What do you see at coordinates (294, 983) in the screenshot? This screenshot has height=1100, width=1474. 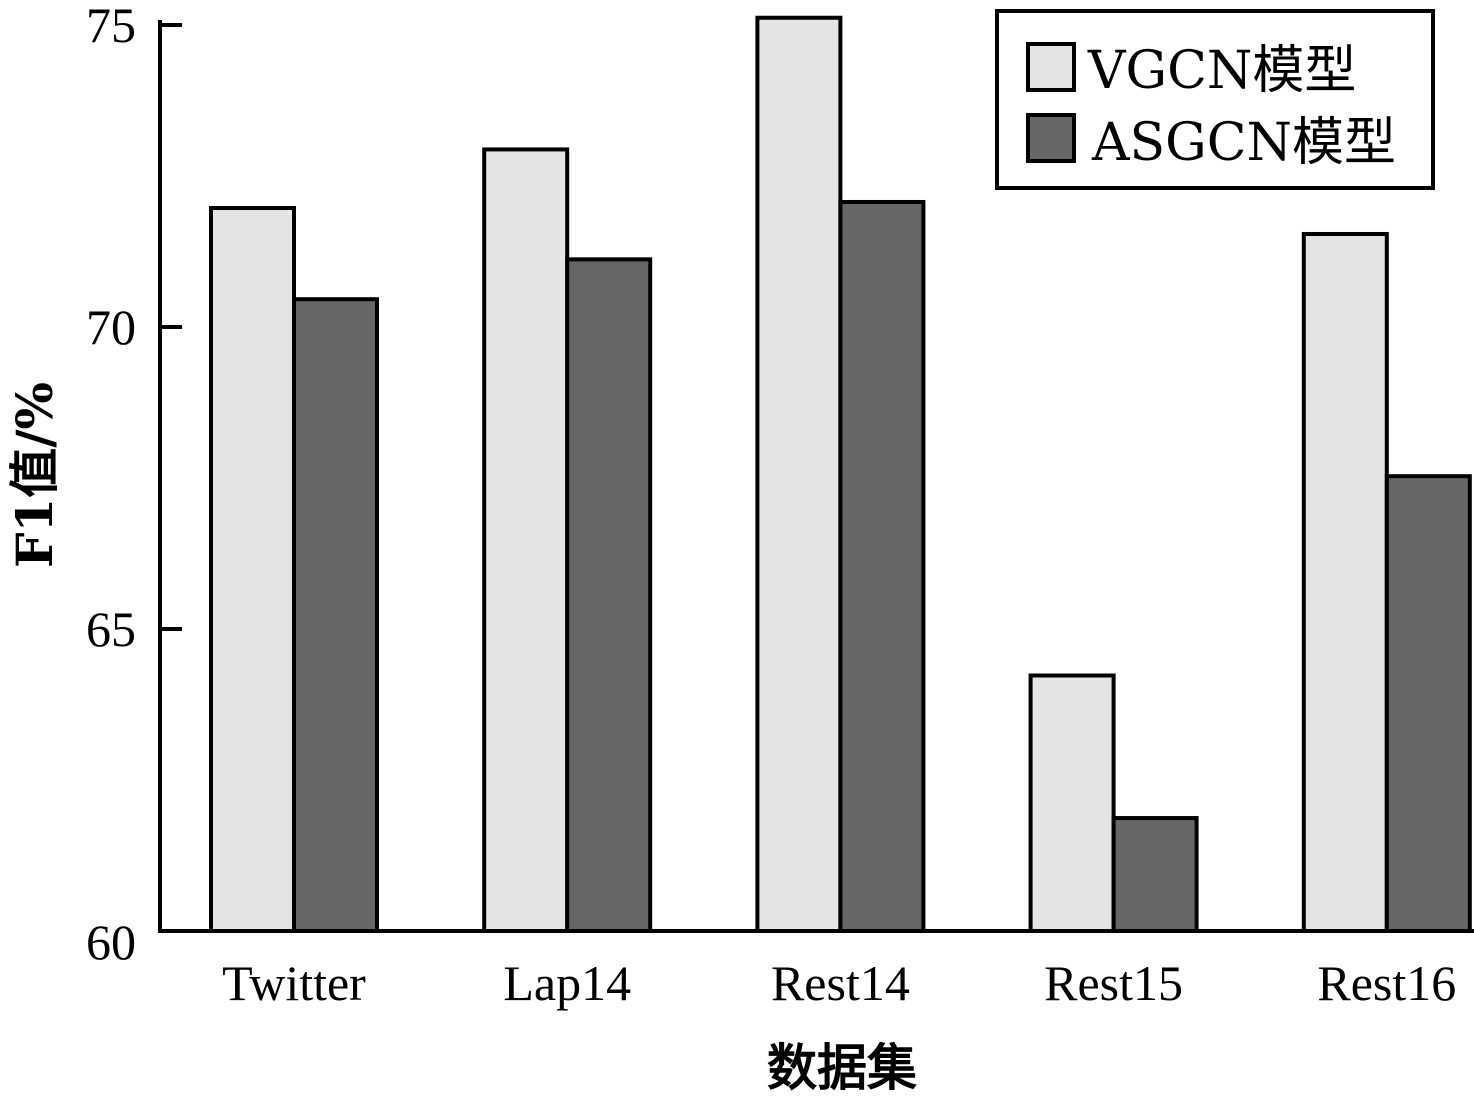 I see `x-tick-label-twitter: Twitter` at bounding box center [294, 983].